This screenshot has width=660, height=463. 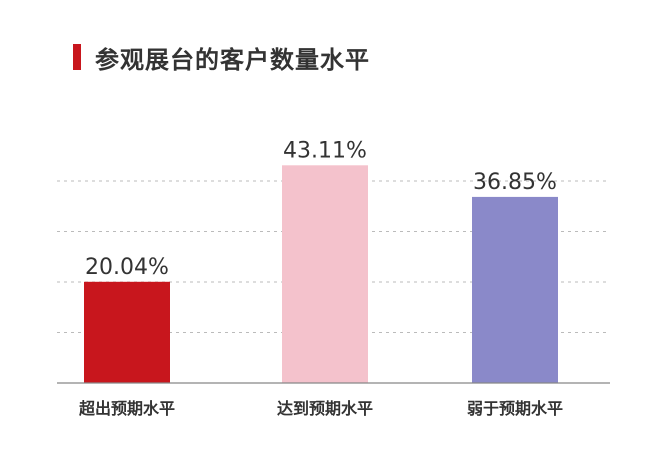 I want to click on title-accent-bar, so click(x=77, y=57).